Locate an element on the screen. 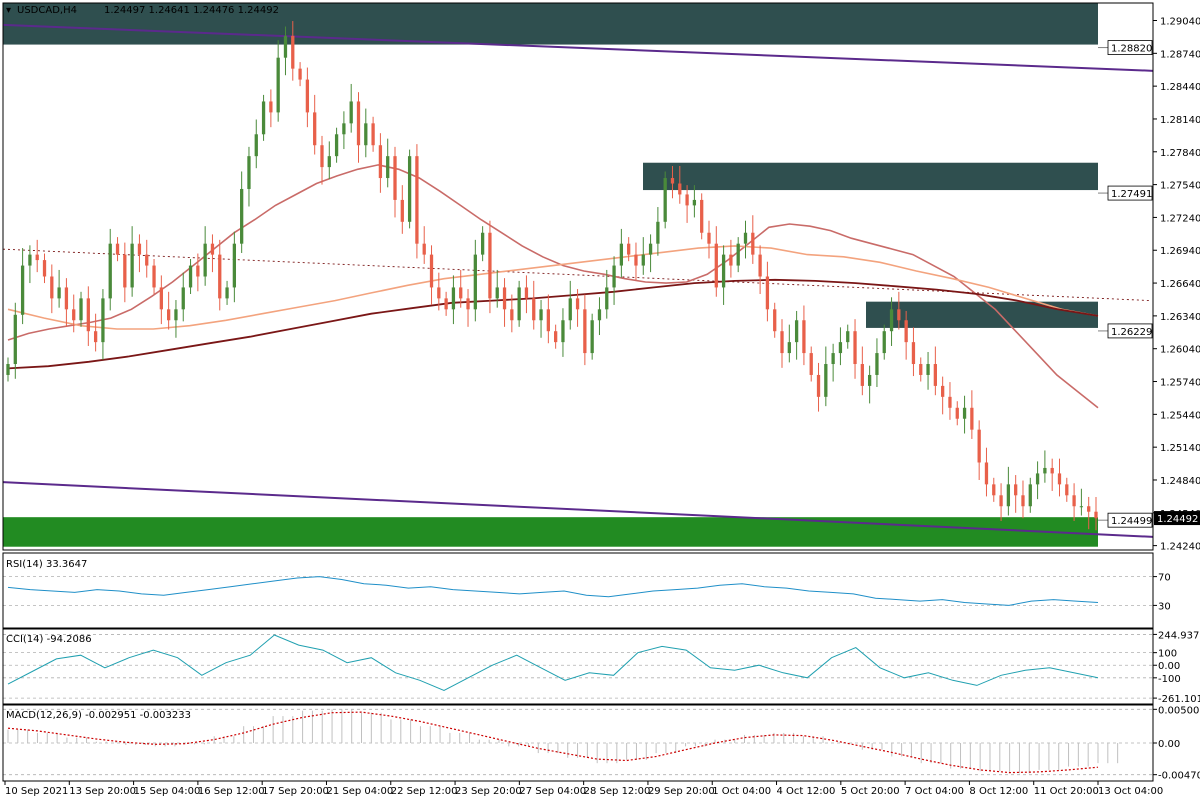  rsi-level-label: 70 is located at coordinates (1164, 578).